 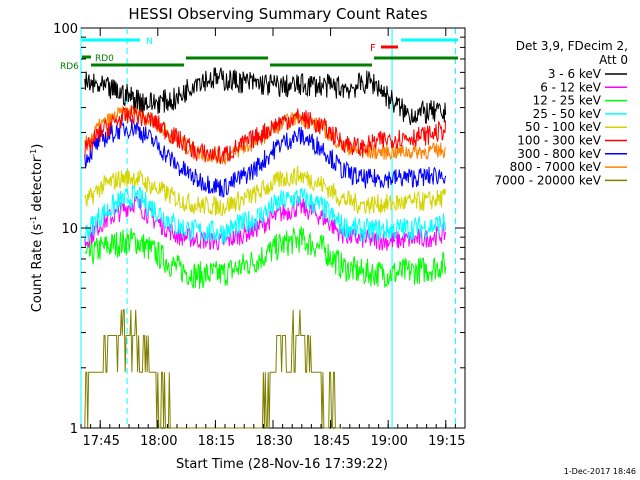 I want to click on legend-label-4: 50 - 100 keV, so click(x=563, y=127).